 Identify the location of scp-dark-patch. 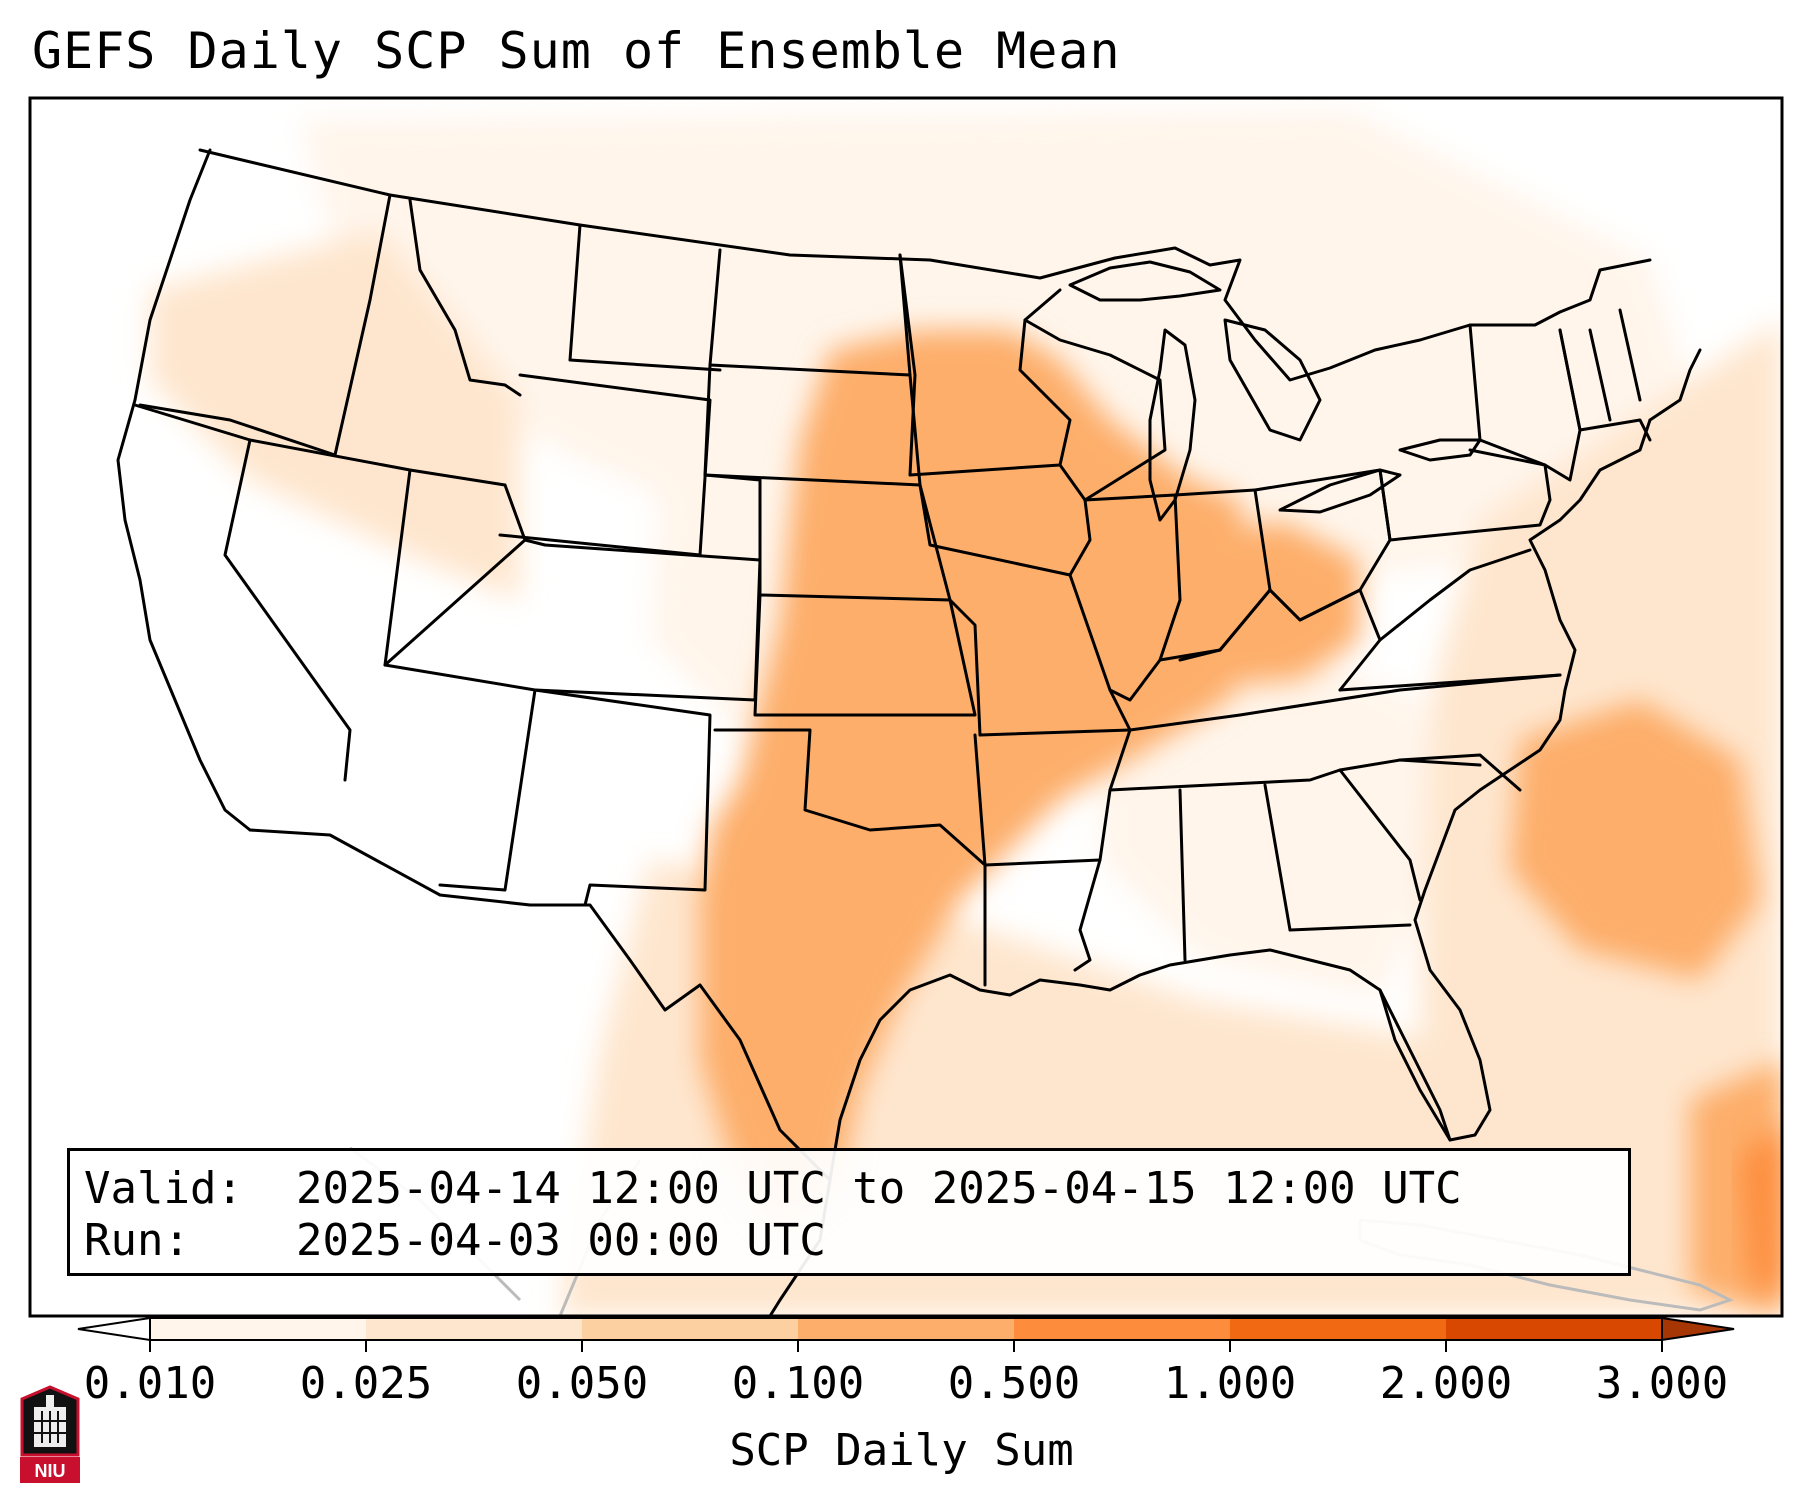
(1761, 1210).